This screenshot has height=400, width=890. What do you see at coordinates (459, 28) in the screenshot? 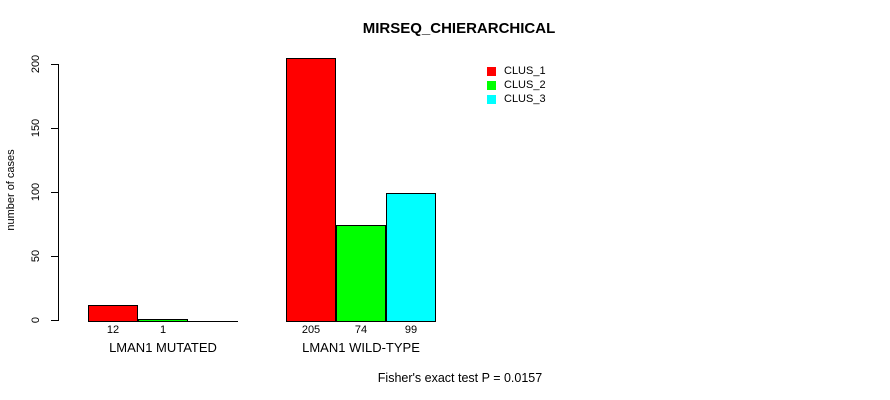
I see `chart-title: MIRSEQ_CHIERARCHICAL` at bounding box center [459, 28].